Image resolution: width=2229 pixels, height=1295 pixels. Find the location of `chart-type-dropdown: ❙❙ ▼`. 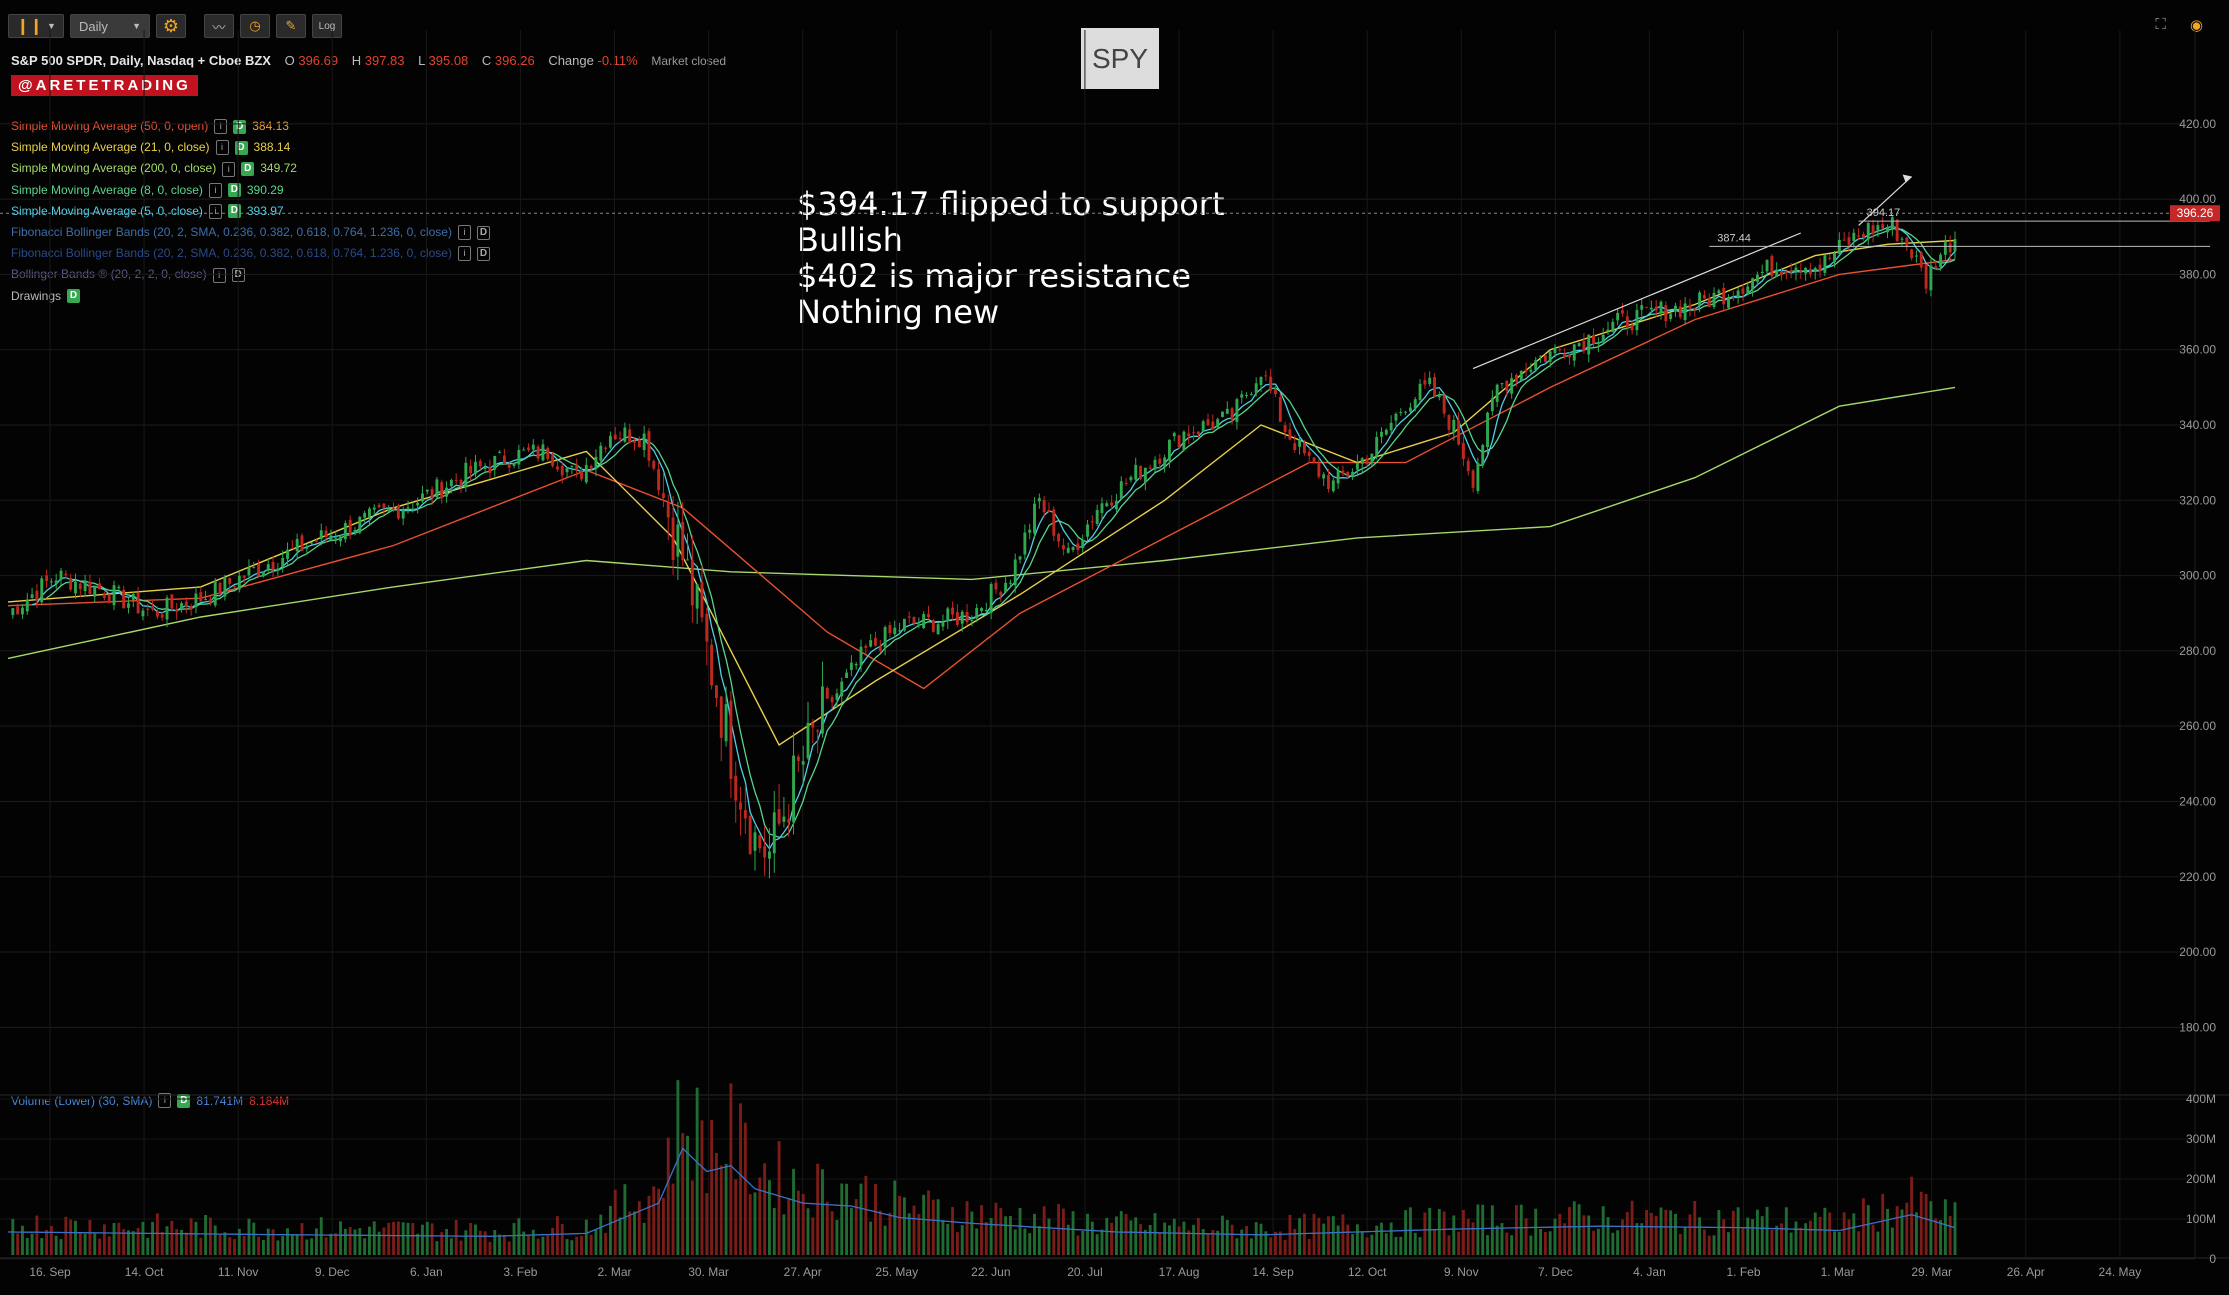

chart-type-dropdown: ❙❙ ▼ is located at coordinates (36, 26).